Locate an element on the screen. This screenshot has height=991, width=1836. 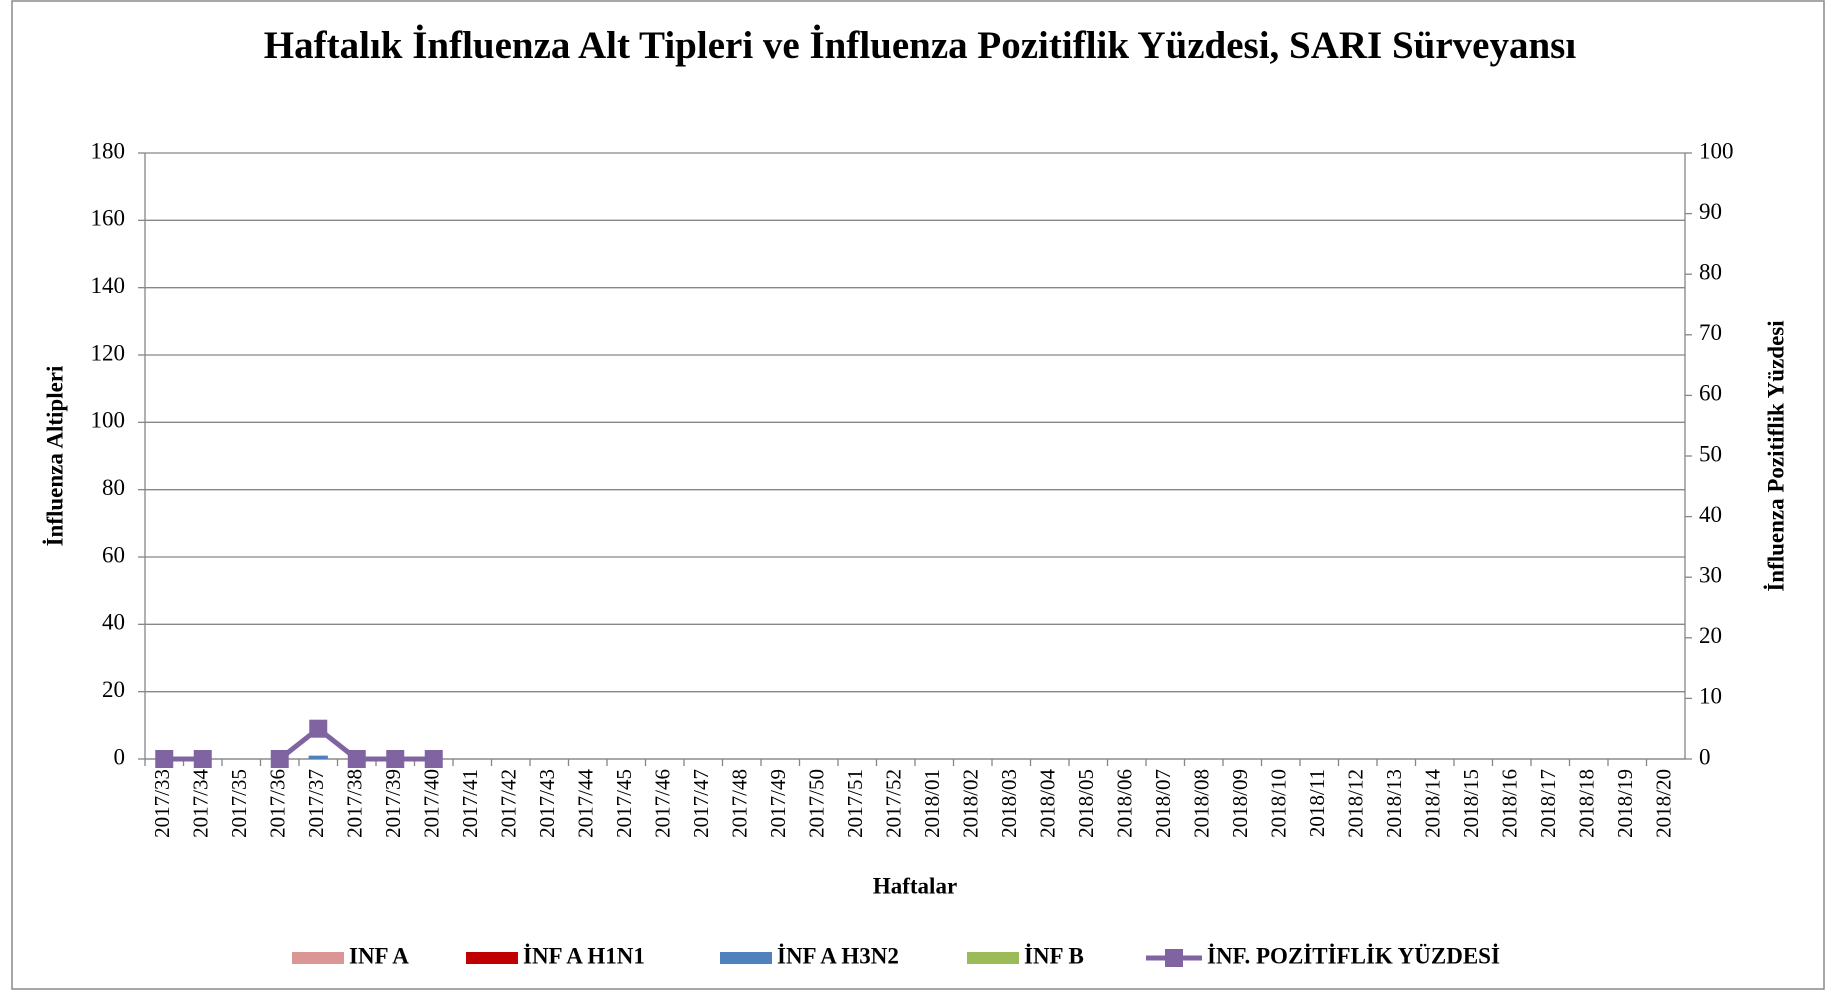
y2-tick-label: 50 is located at coordinates (1710, 453).